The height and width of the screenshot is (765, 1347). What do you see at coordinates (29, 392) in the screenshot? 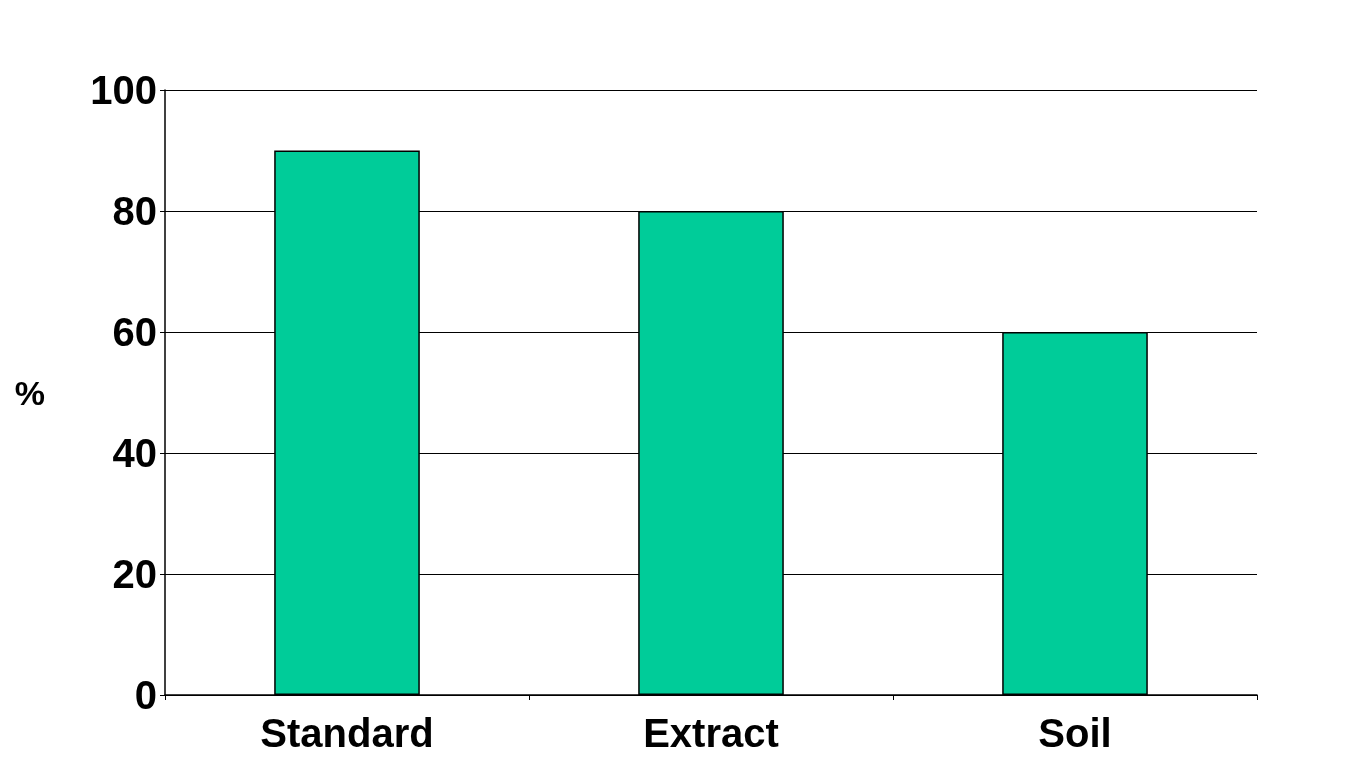
I see `y-axis-title: %` at bounding box center [29, 392].